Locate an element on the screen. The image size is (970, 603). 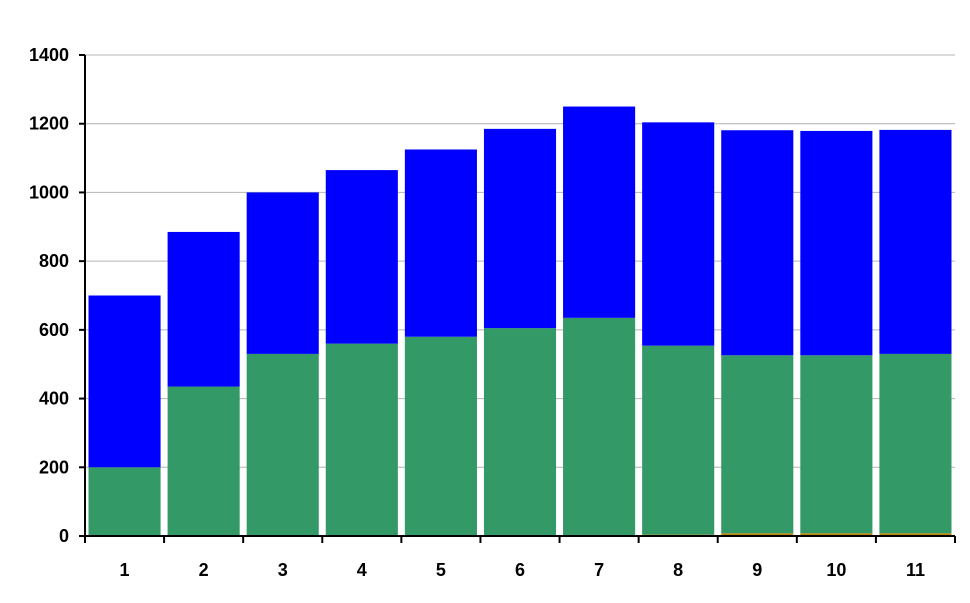
y-tick-label: 400 is located at coordinates (54, 399).